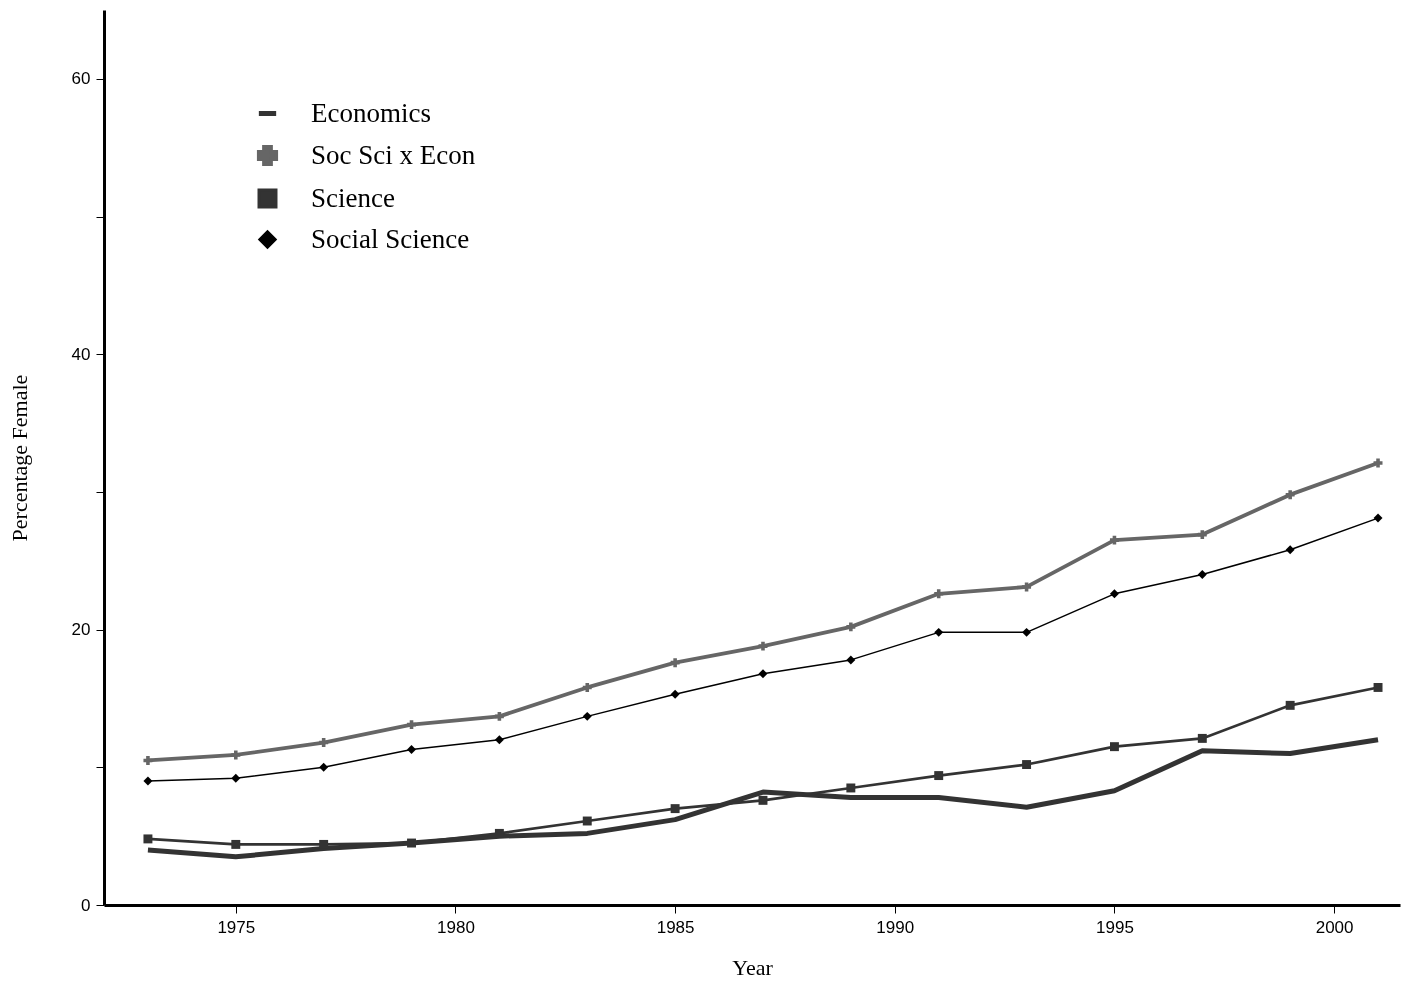  What do you see at coordinates (236, 927) in the screenshot?
I see `x-tick-label: 1975` at bounding box center [236, 927].